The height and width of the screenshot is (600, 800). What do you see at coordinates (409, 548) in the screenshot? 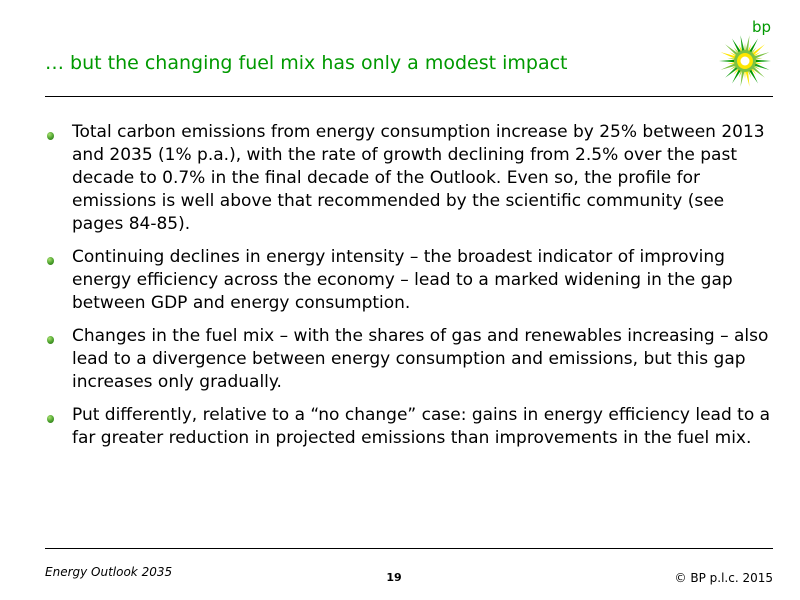
I see `footer-divider` at bounding box center [409, 548].